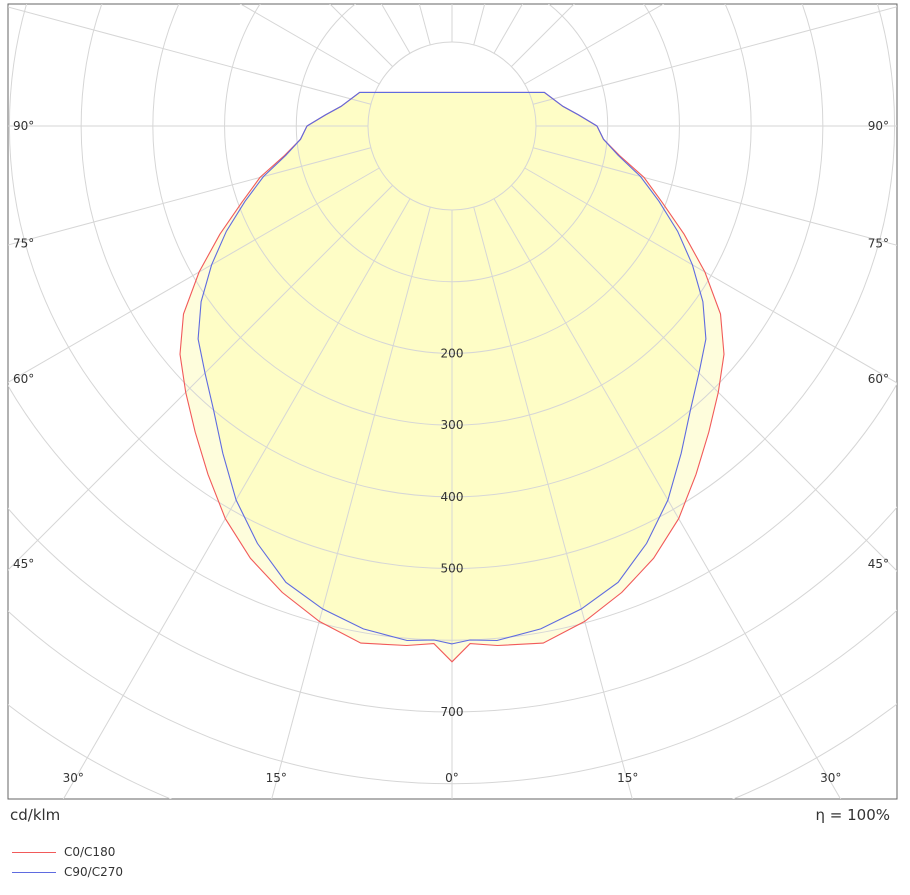 Image resolution: width=910 pixels, height=895 pixels. What do you see at coordinates (23, 126) in the screenshot?
I see `angle-label-left-90: 90°` at bounding box center [23, 126].